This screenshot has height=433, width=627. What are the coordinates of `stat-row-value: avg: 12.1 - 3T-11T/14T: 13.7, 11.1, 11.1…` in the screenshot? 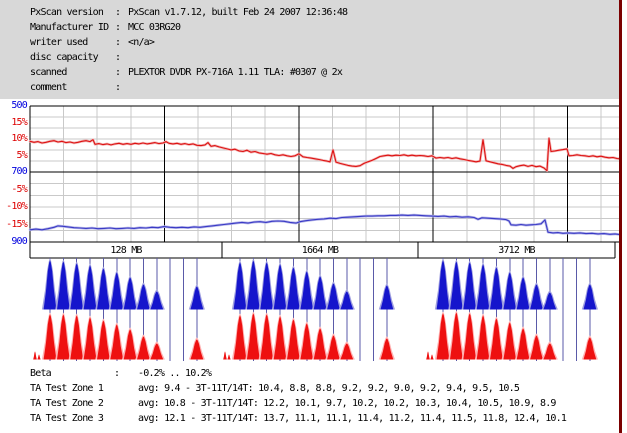 It's located at (352, 418).